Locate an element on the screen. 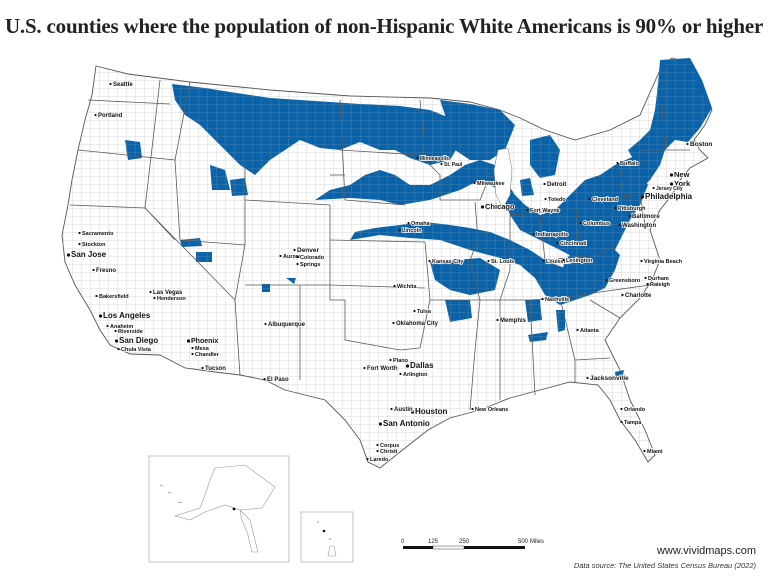 Image resolution: width=768 pixels, height=576 pixels. city-label: Washington is located at coordinates (639, 226).